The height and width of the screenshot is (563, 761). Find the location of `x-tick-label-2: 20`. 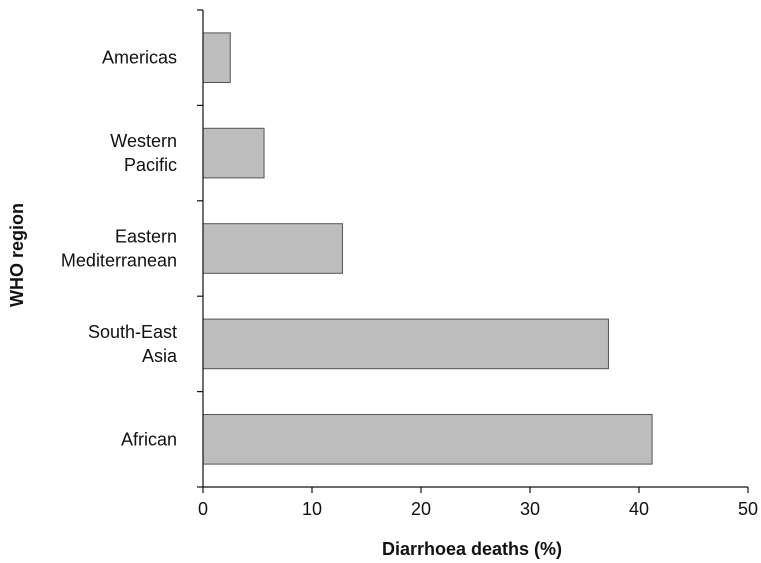

x-tick-label-2: 20 is located at coordinates (421, 509).